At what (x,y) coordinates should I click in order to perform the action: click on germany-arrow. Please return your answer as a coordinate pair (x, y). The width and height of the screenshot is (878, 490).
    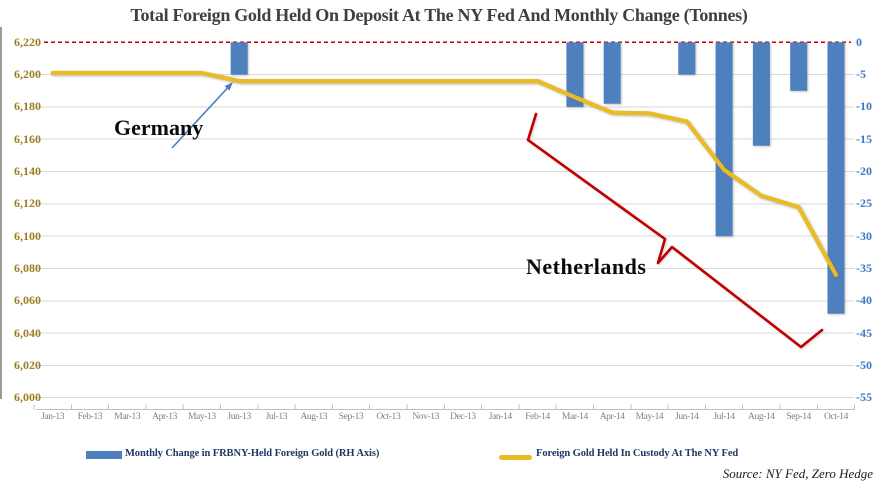
    Looking at the image, I should click on (200, 118).